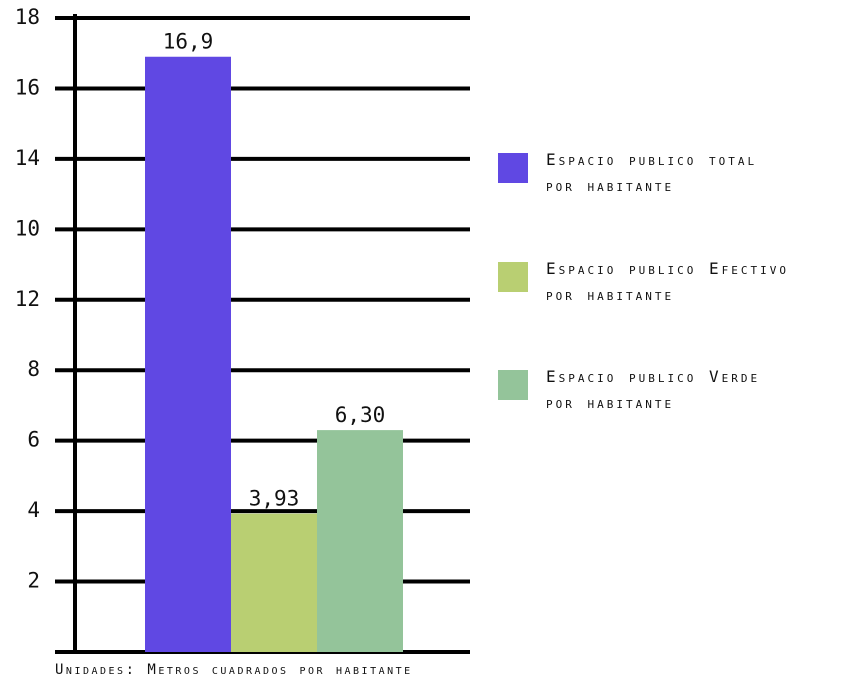 The width and height of the screenshot is (842, 679). I want to click on legend-item: Espacio publico total por habitante, so click(647, 174).